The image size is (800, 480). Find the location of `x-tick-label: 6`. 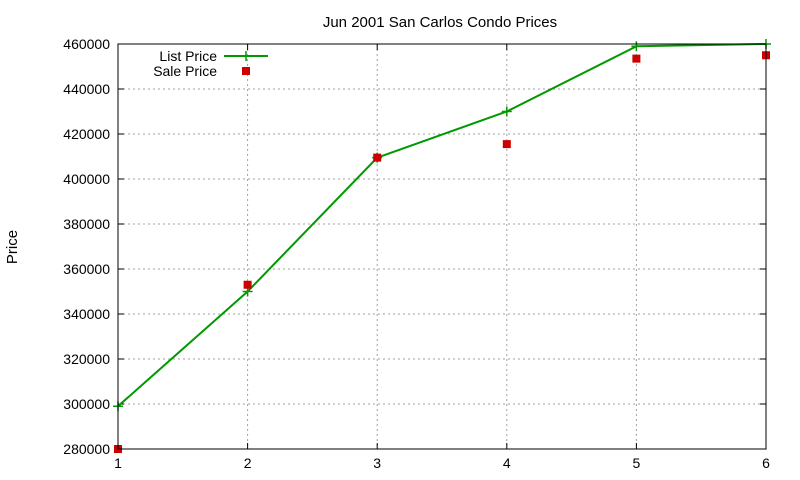

x-tick-label: 6 is located at coordinates (766, 463).